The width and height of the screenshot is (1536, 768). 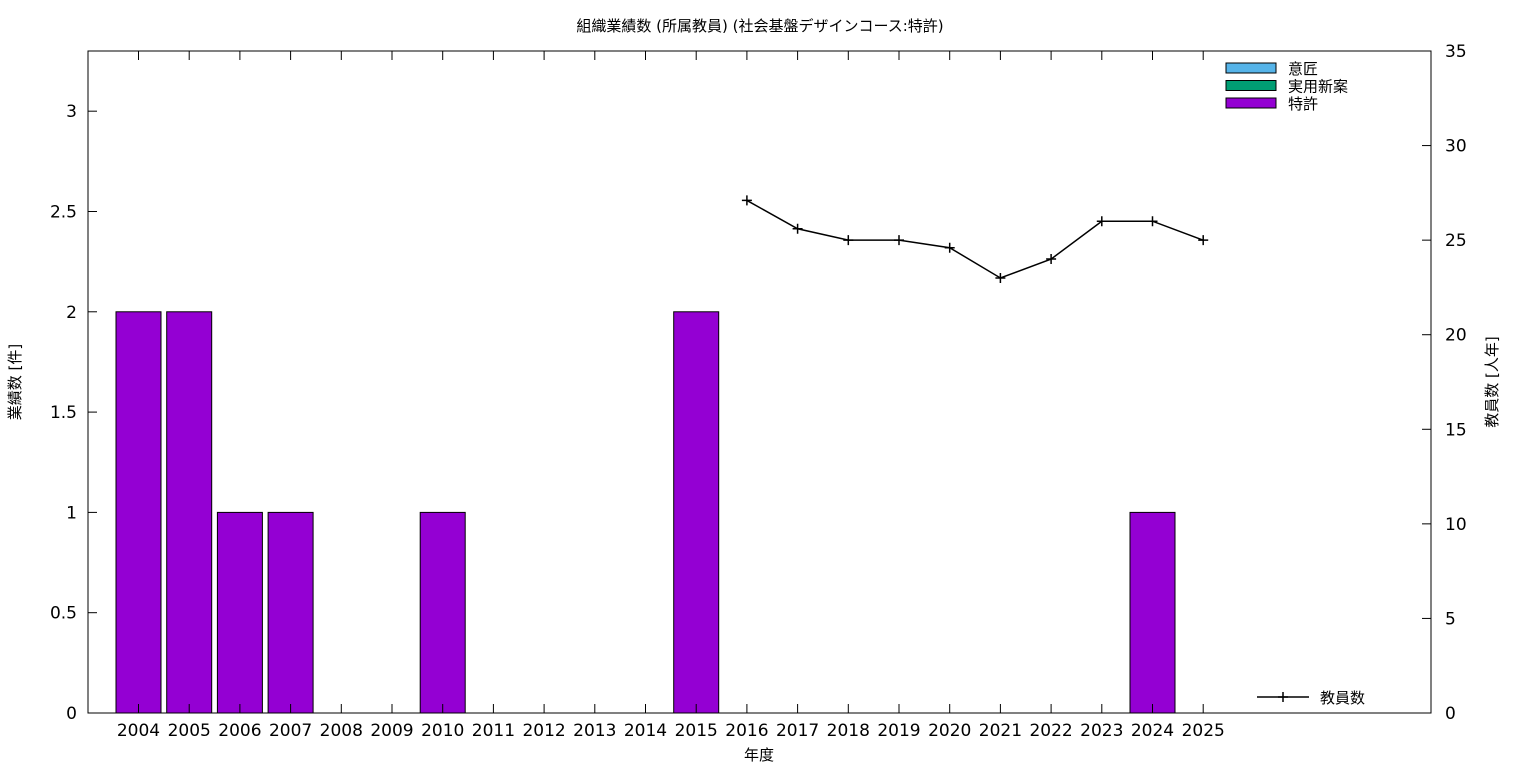 What do you see at coordinates (696, 731) in the screenshot?
I see `x-tick-label: 2015` at bounding box center [696, 731].